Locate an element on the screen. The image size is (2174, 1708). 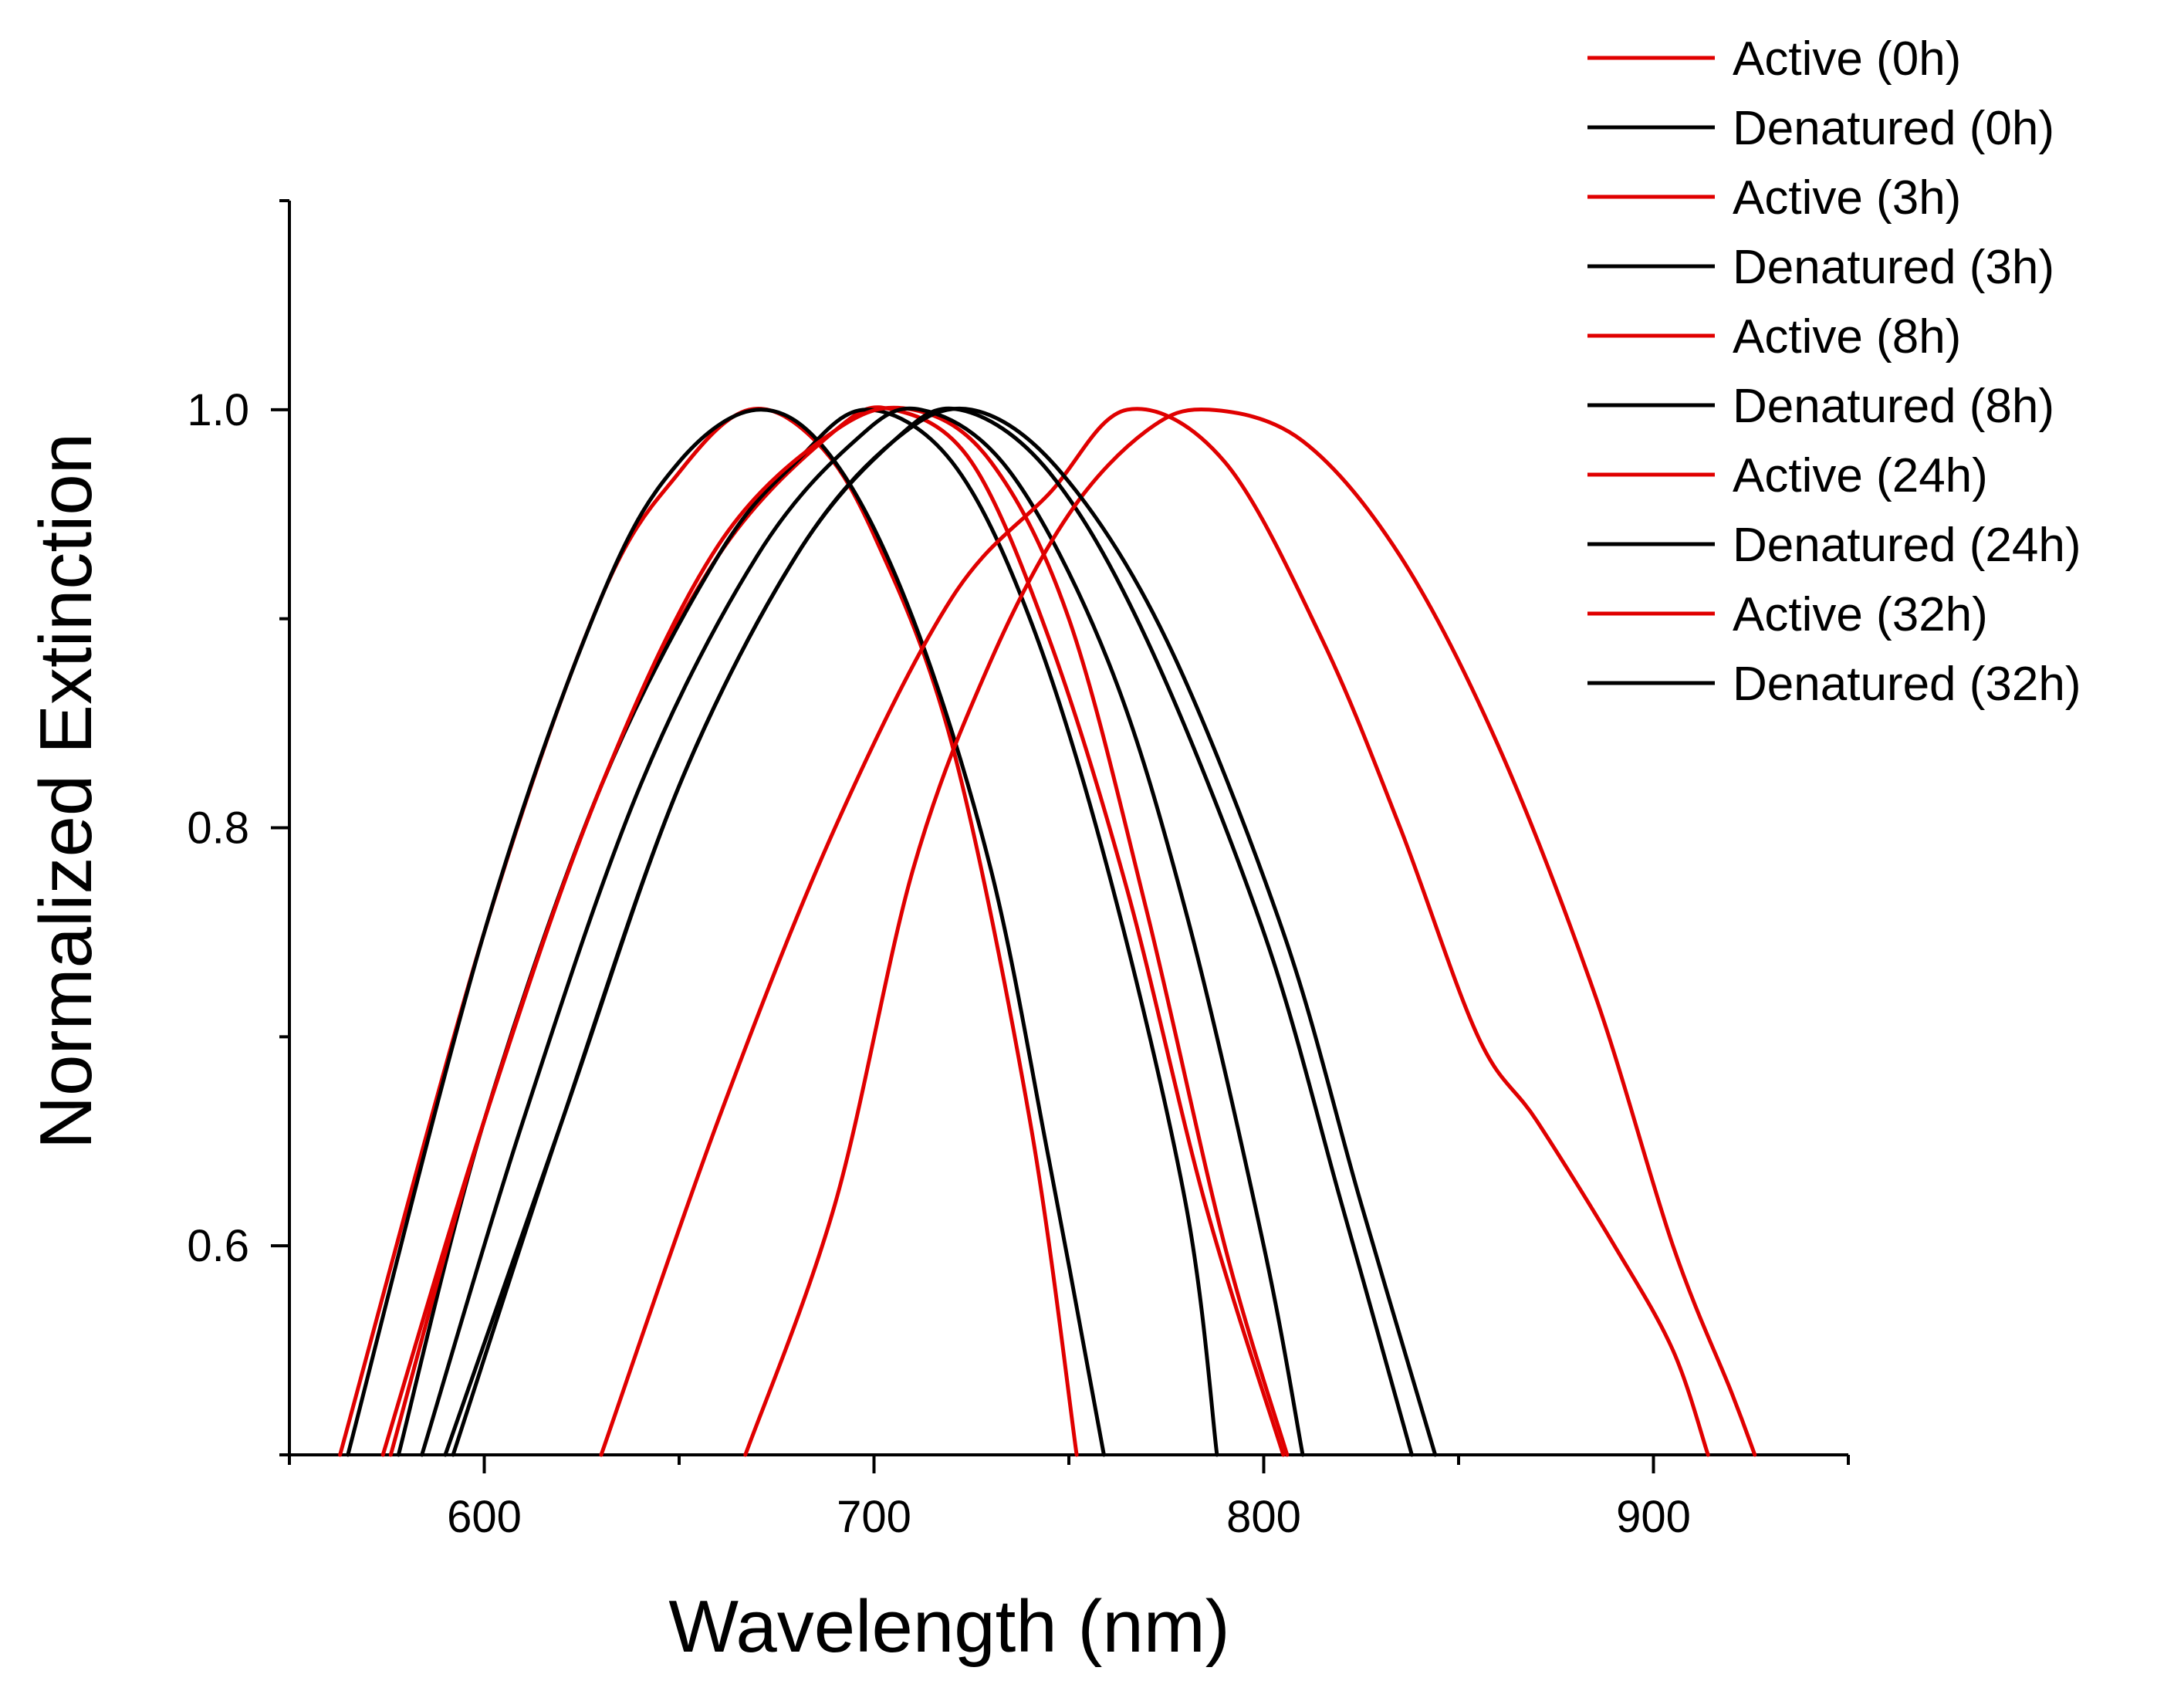
legend-label-denatured-32h: Denatured (32h) is located at coordinates (1907, 684).